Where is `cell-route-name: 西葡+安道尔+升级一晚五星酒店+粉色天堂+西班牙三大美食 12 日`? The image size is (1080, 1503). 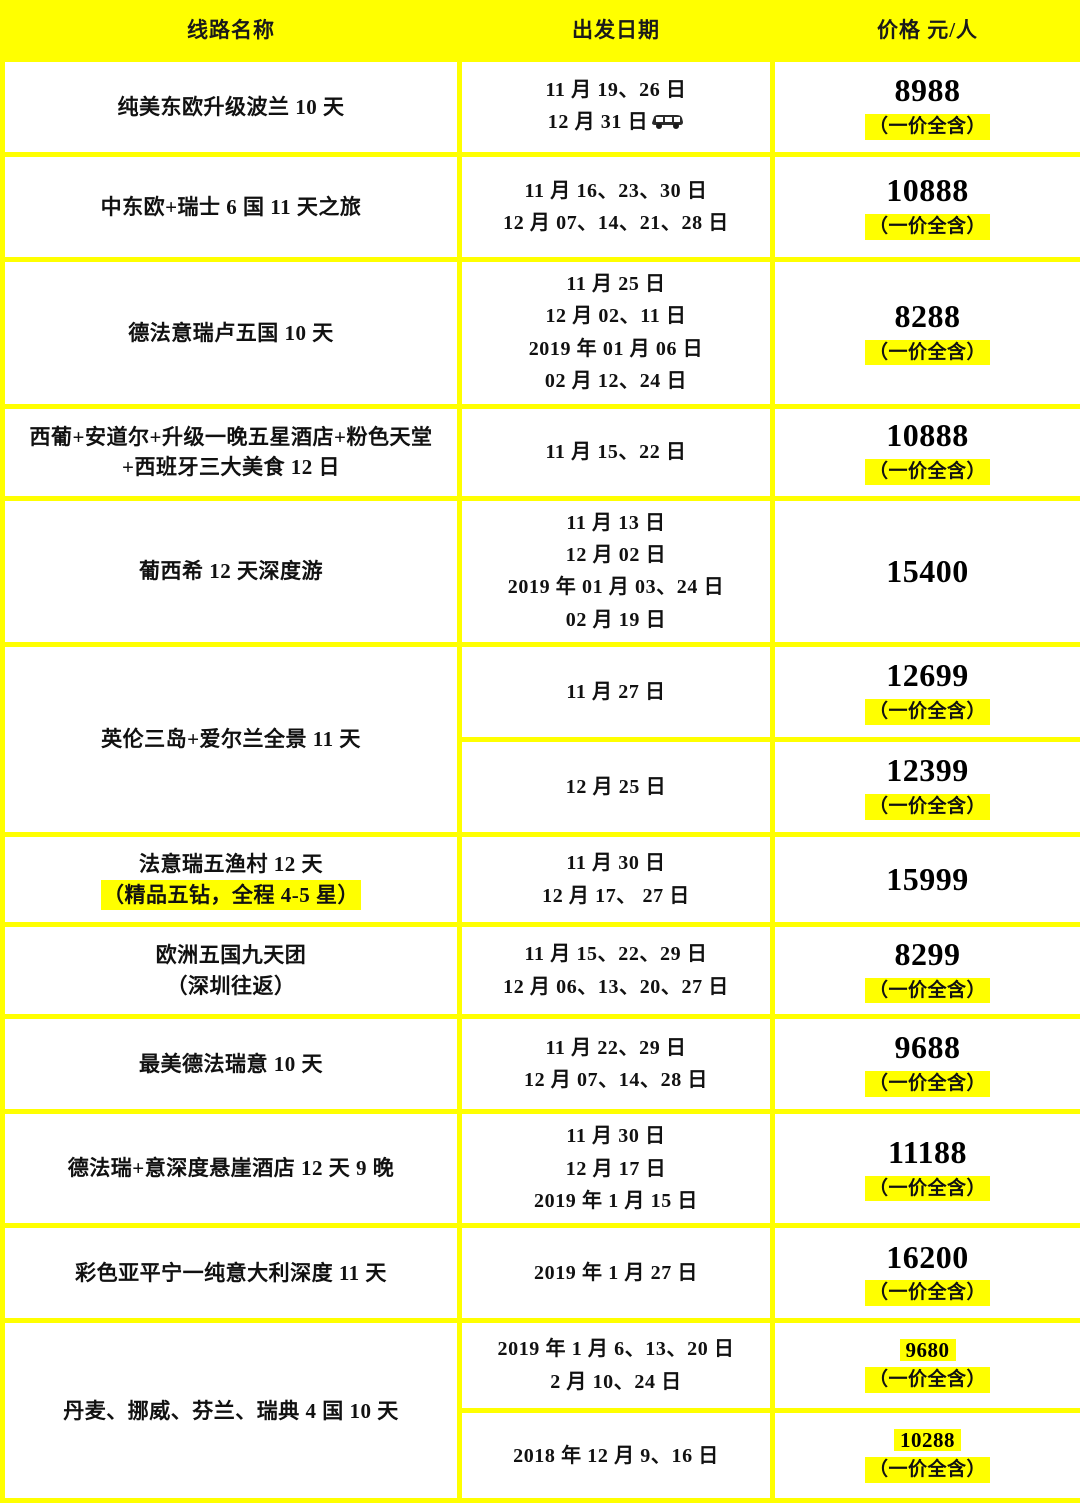 cell-route-name: 西葡+安道尔+升级一晚五星酒店+粉色天堂+西班牙三大美食 12 日 is located at coordinates (231, 452).